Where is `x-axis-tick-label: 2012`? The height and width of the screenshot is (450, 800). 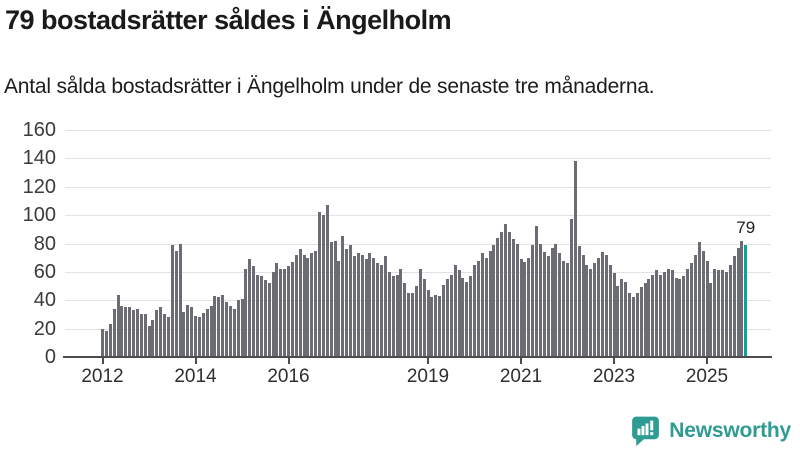 x-axis-tick-label: 2012 is located at coordinates (102, 376).